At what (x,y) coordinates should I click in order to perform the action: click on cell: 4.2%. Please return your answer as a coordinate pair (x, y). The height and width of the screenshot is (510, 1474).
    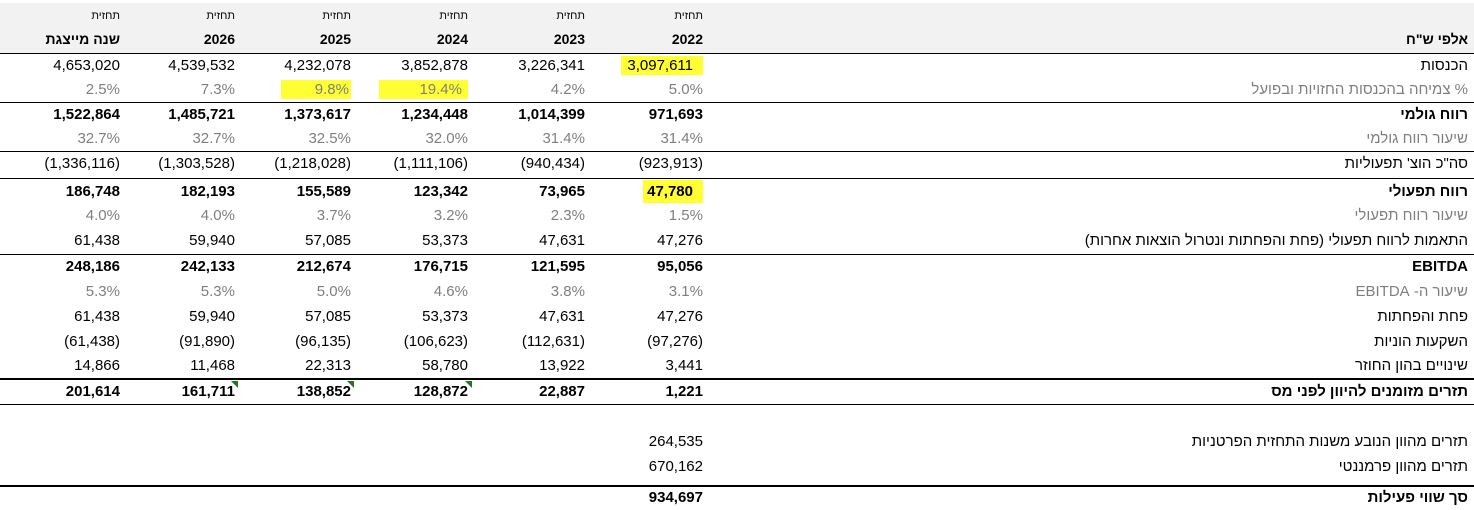
    Looking at the image, I should click on (567, 89).